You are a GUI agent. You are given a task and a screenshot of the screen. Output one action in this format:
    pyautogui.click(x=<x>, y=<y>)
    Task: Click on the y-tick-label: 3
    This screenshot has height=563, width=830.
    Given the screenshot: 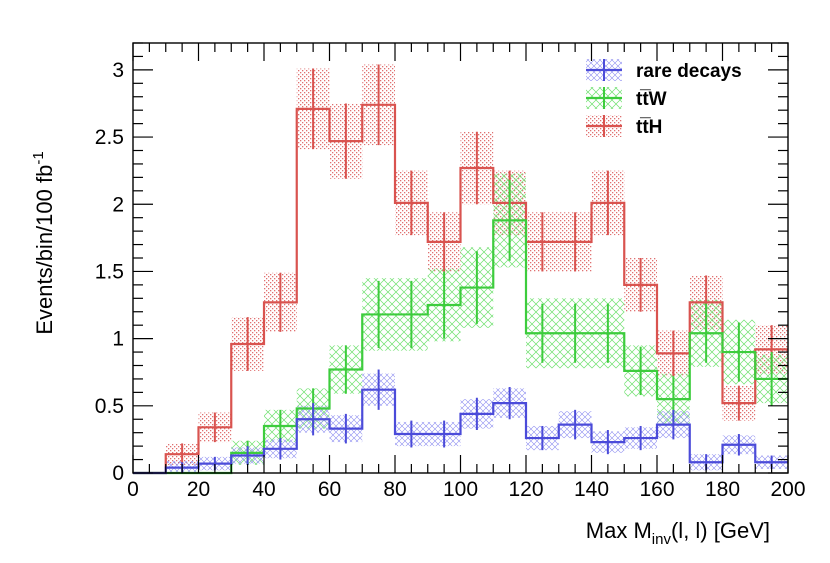 What is the action you would take?
    pyautogui.click(x=118, y=70)
    